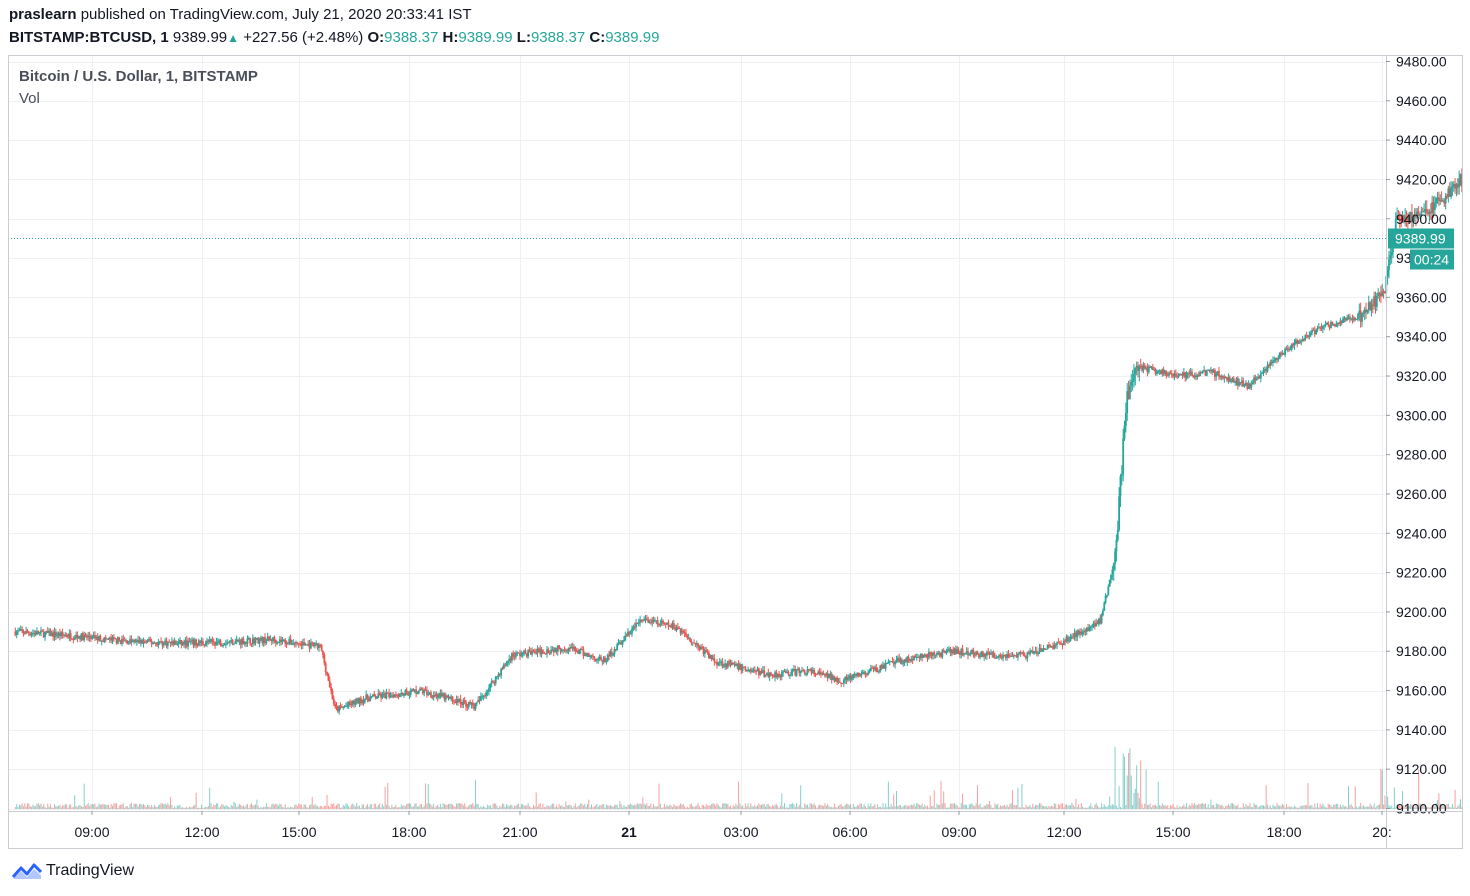 This screenshot has height=896, width=1470. What do you see at coordinates (43, 14) in the screenshot?
I see `author-name: praslearn` at bounding box center [43, 14].